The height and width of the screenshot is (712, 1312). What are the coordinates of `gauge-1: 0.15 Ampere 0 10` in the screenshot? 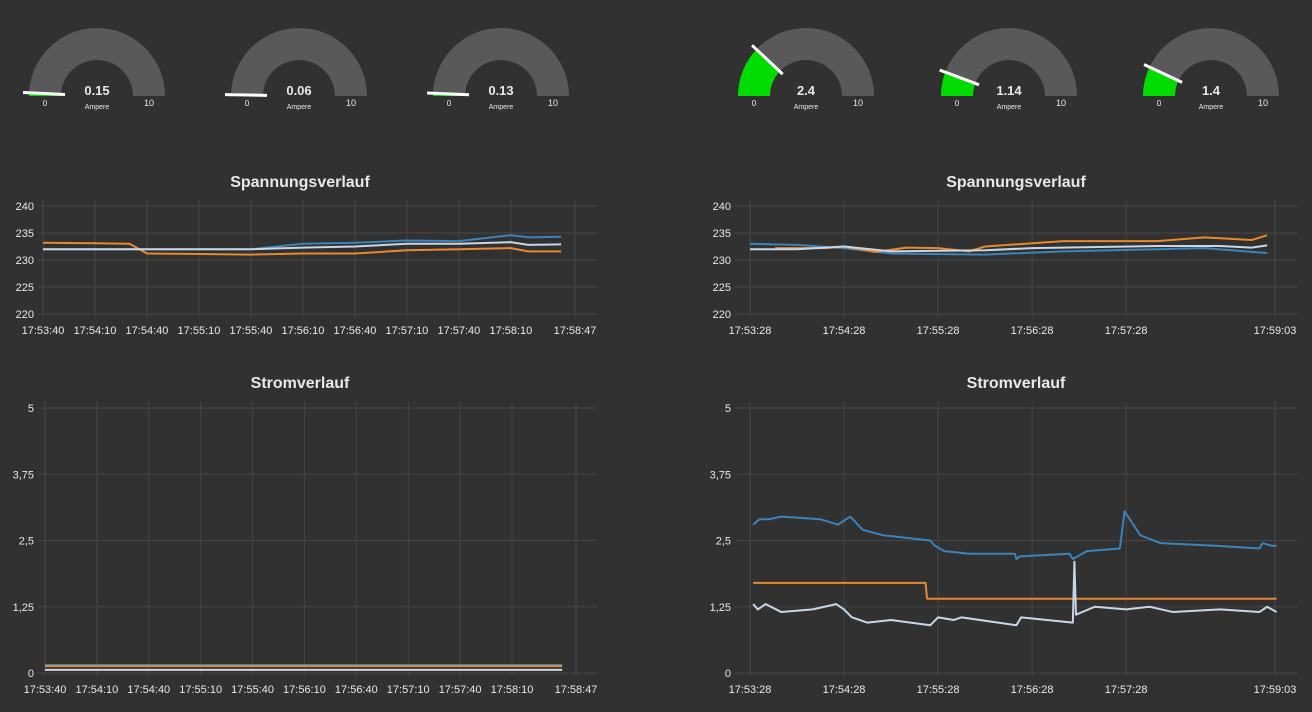 It's located at (94, 69).